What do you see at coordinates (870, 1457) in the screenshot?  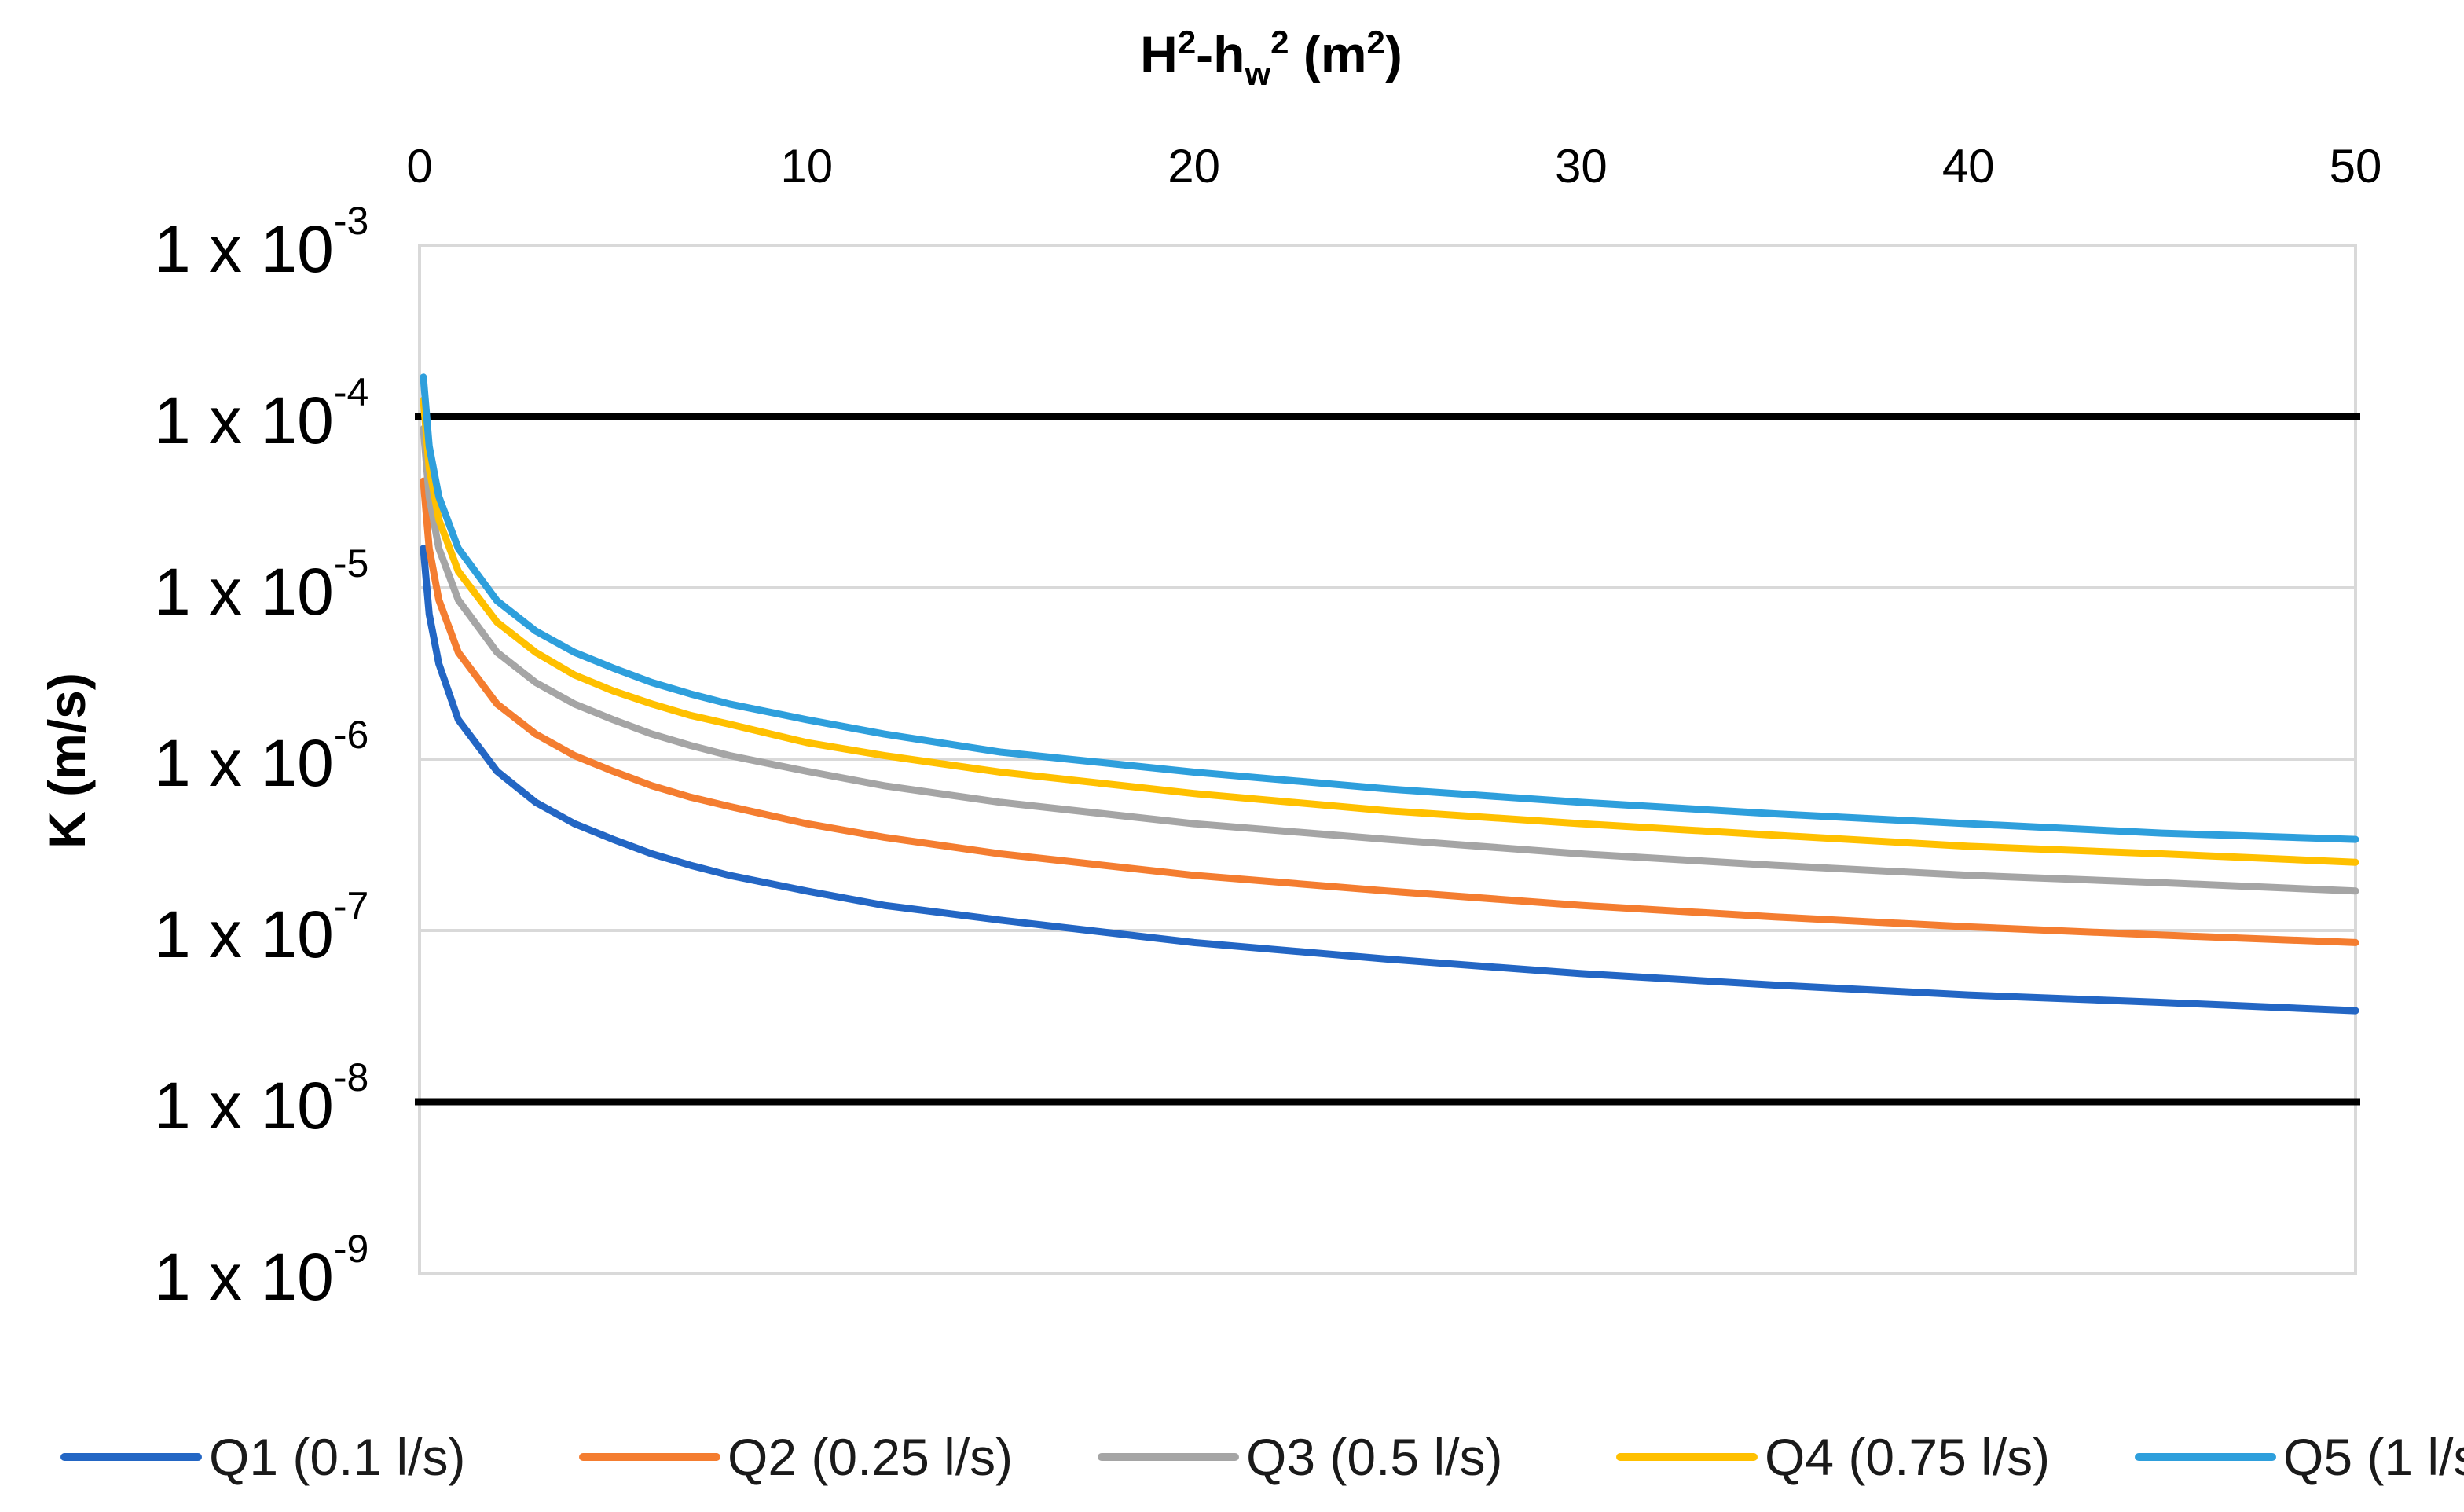 I see `legend-label-q2: Q2 (0.25 l/s)` at bounding box center [870, 1457].